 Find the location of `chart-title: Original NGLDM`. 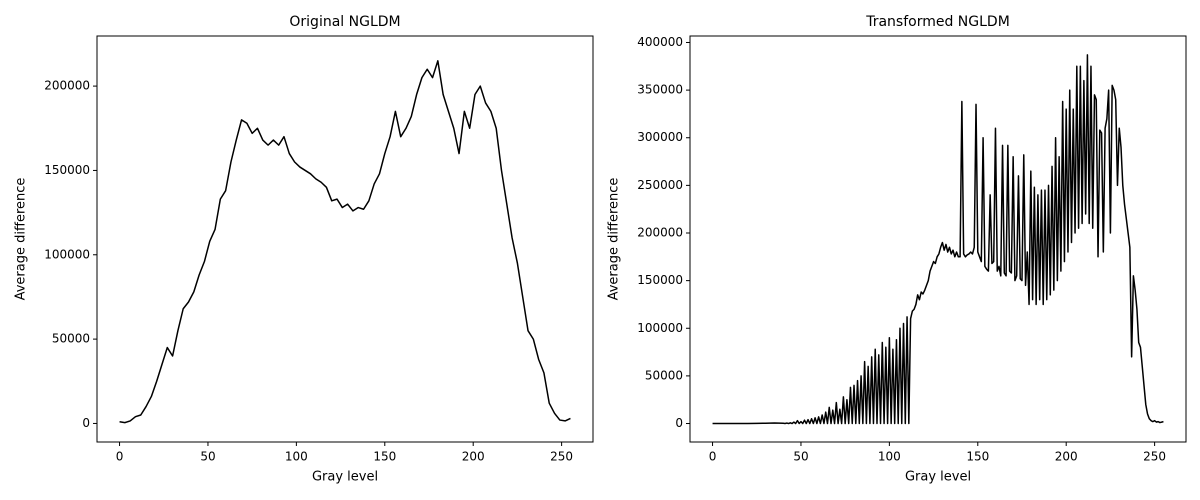

chart-title: Original NGLDM is located at coordinates (344, 22).